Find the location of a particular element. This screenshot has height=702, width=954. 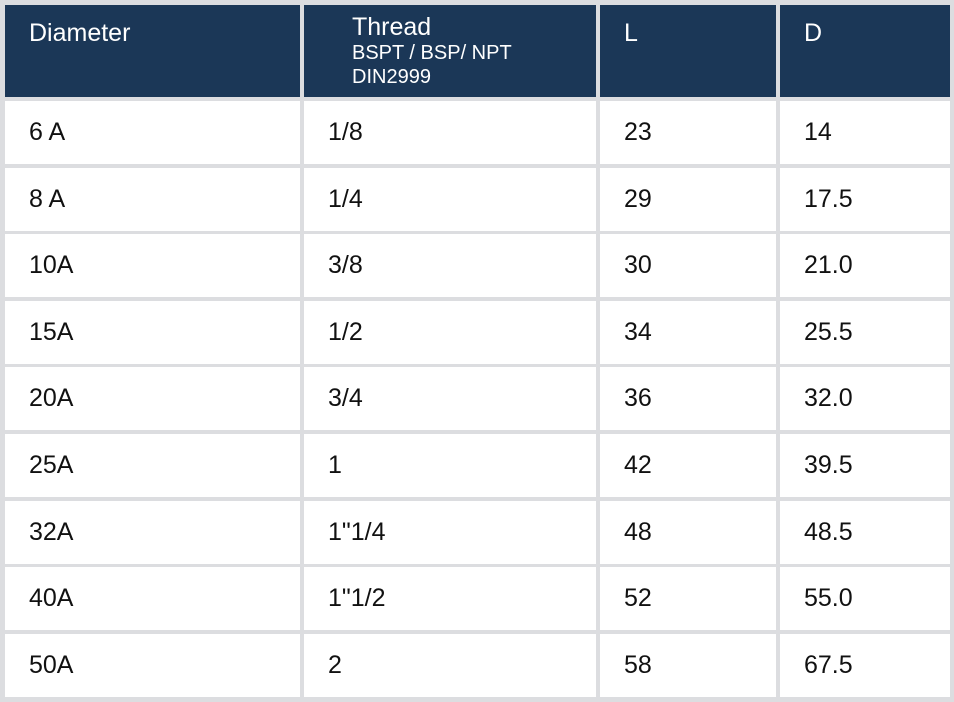

table-cell: 25.5 is located at coordinates (865, 332).